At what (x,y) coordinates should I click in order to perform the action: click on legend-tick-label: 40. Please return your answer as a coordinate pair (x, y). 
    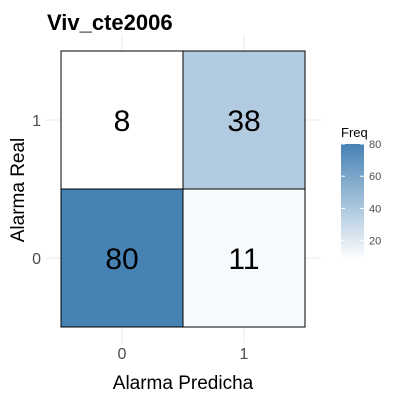
    Looking at the image, I should click on (375, 209).